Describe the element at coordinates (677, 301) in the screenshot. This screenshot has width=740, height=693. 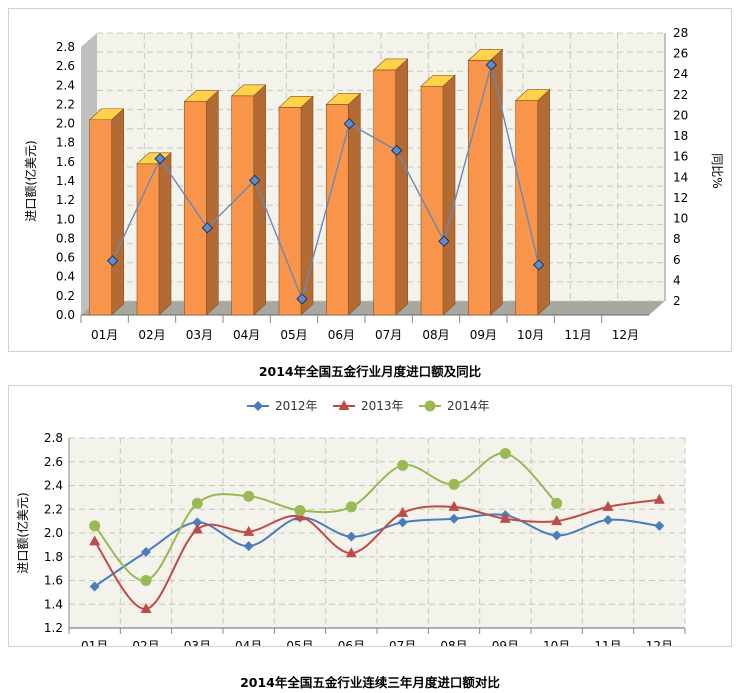
I see `y2-tick-label: 2` at that location.